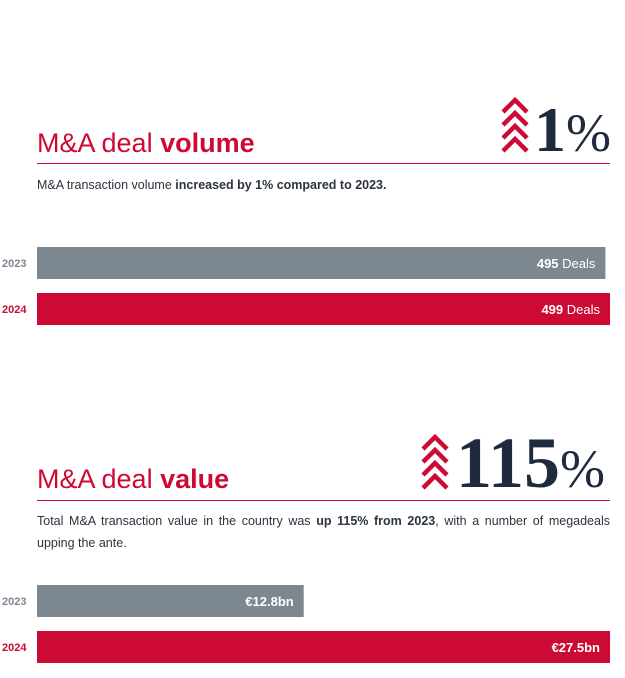  What do you see at coordinates (323, 163) in the screenshot?
I see `volume-divider` at bounding box center [323, 163].